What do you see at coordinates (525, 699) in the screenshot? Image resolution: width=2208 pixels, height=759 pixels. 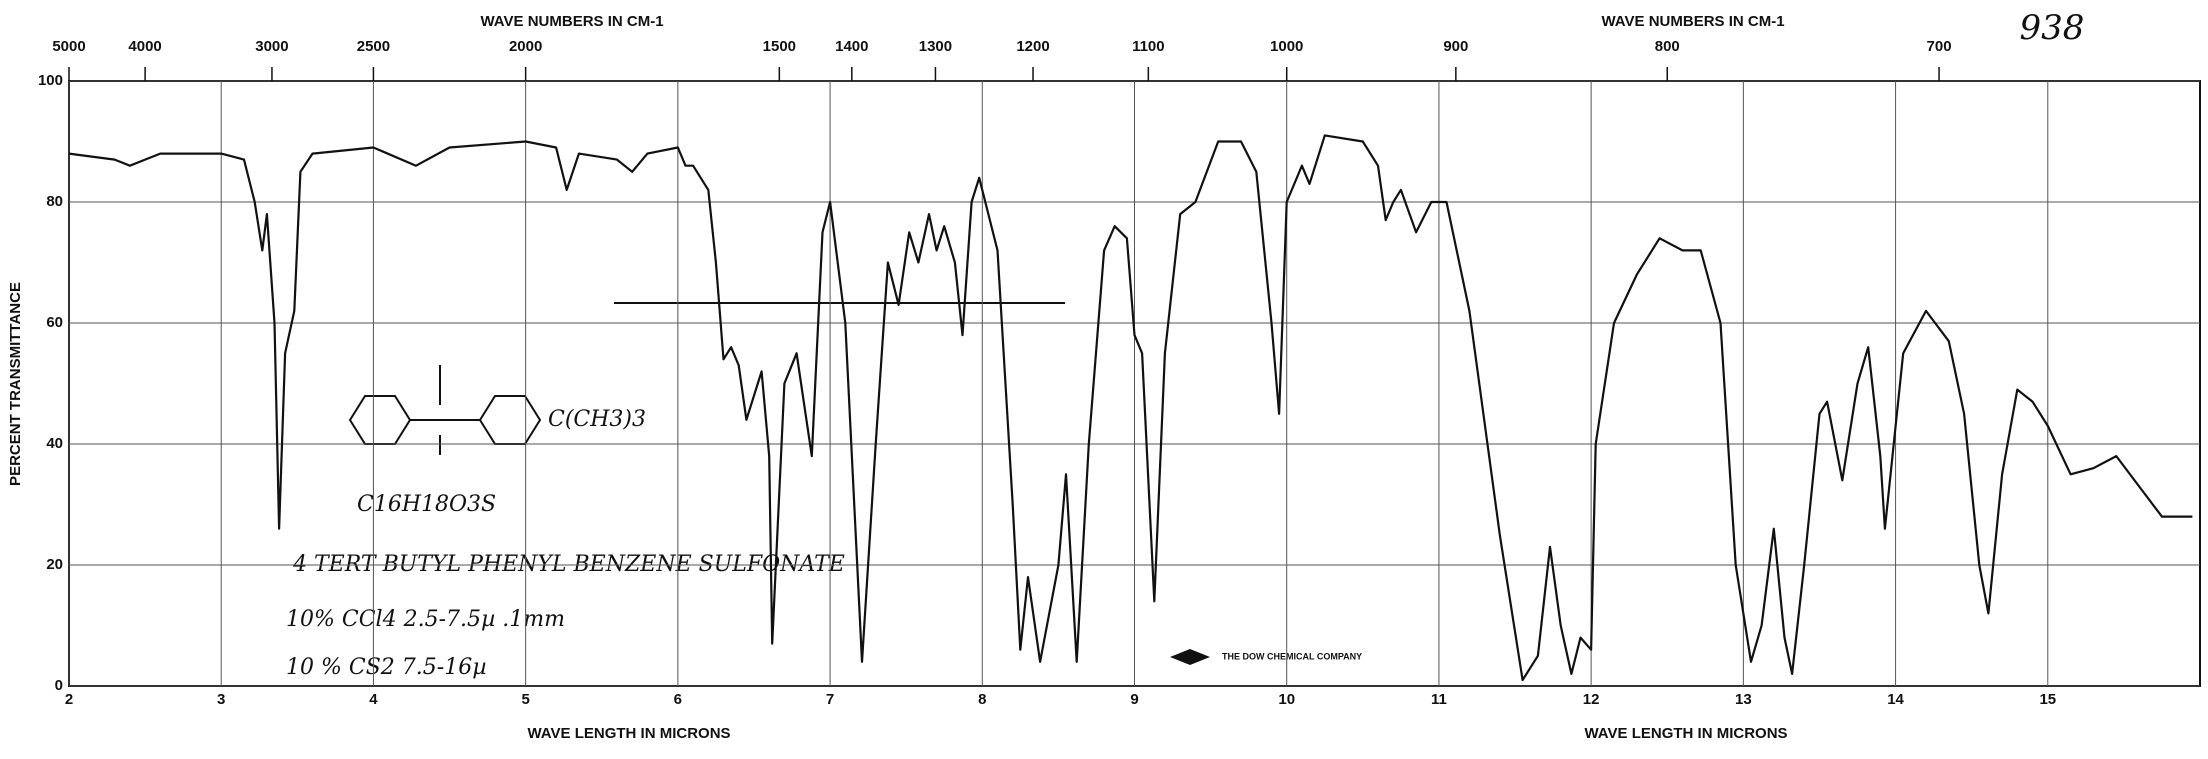 I see `x-tick-label: 5` at bounding box center [525, 699].